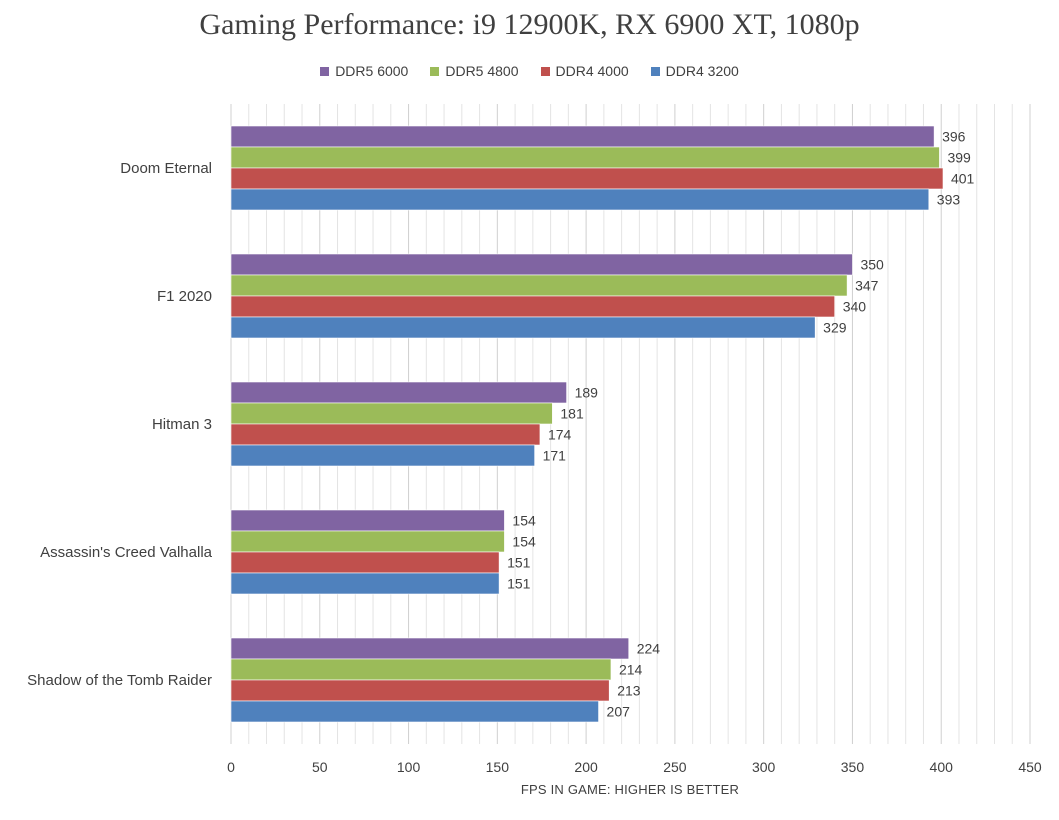 The image size is (1059, 820). I want to click on data-label: 393, so click(949, 200).